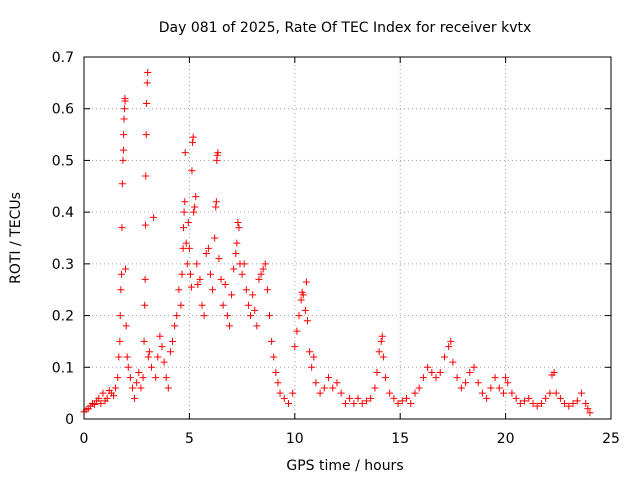 This screenshot has height=480, width=640. Describe the element at coordinates (84, 439) in the screenshot. I see `x-tick-label: 0` at that location.